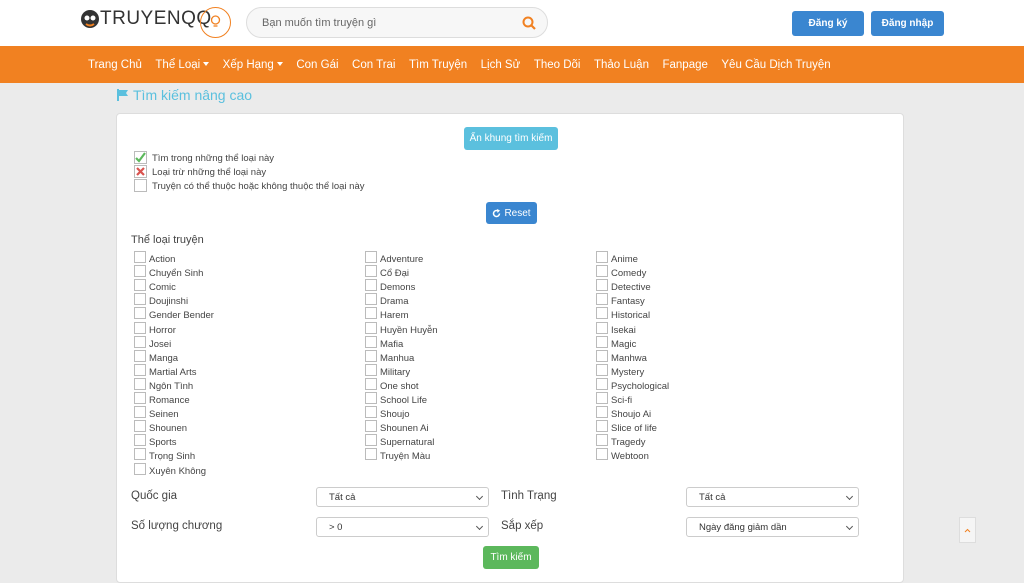 The height and width of the screenshot is (583, 1024). I want to click on nav-item: Thảo Luận, so click(621, 64).